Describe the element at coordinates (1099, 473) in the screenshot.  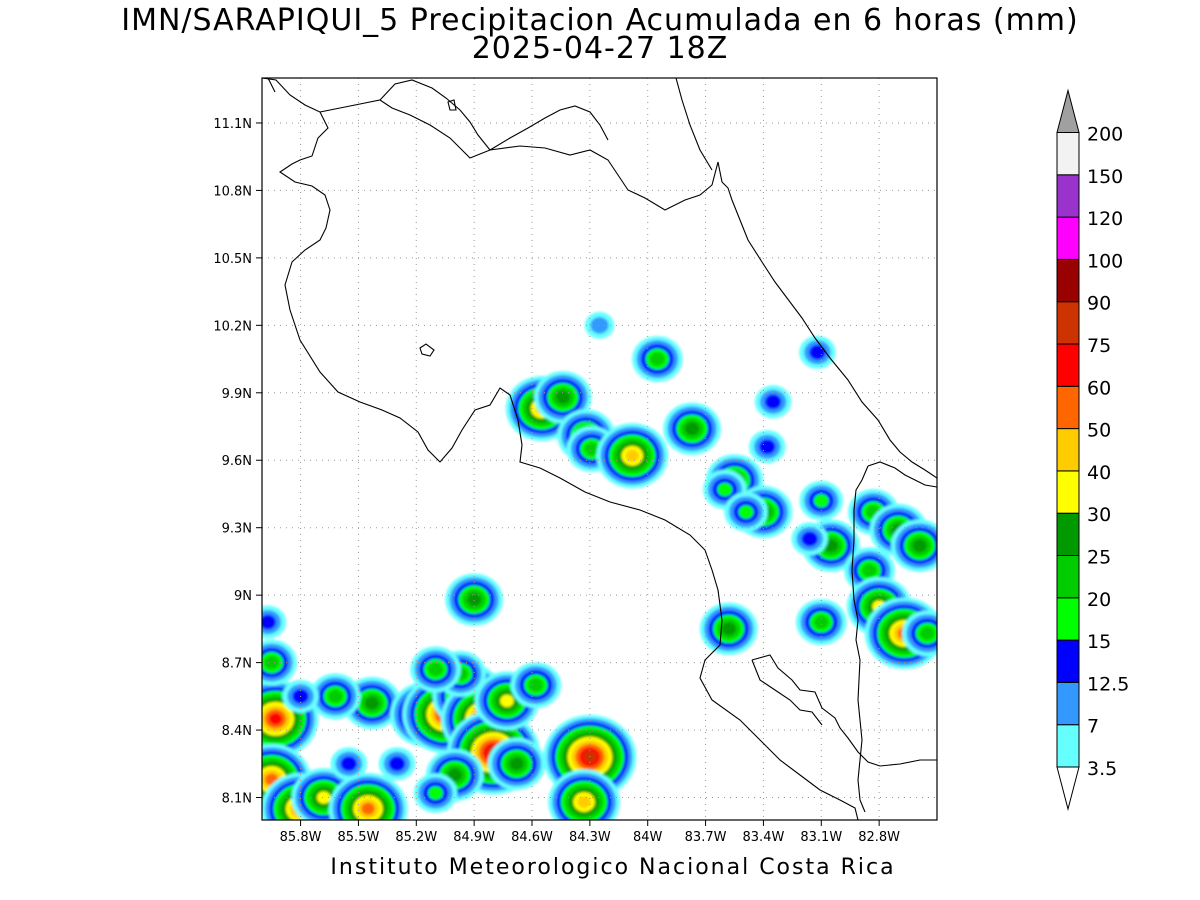
I see `colorbar-label: 40` at that location.